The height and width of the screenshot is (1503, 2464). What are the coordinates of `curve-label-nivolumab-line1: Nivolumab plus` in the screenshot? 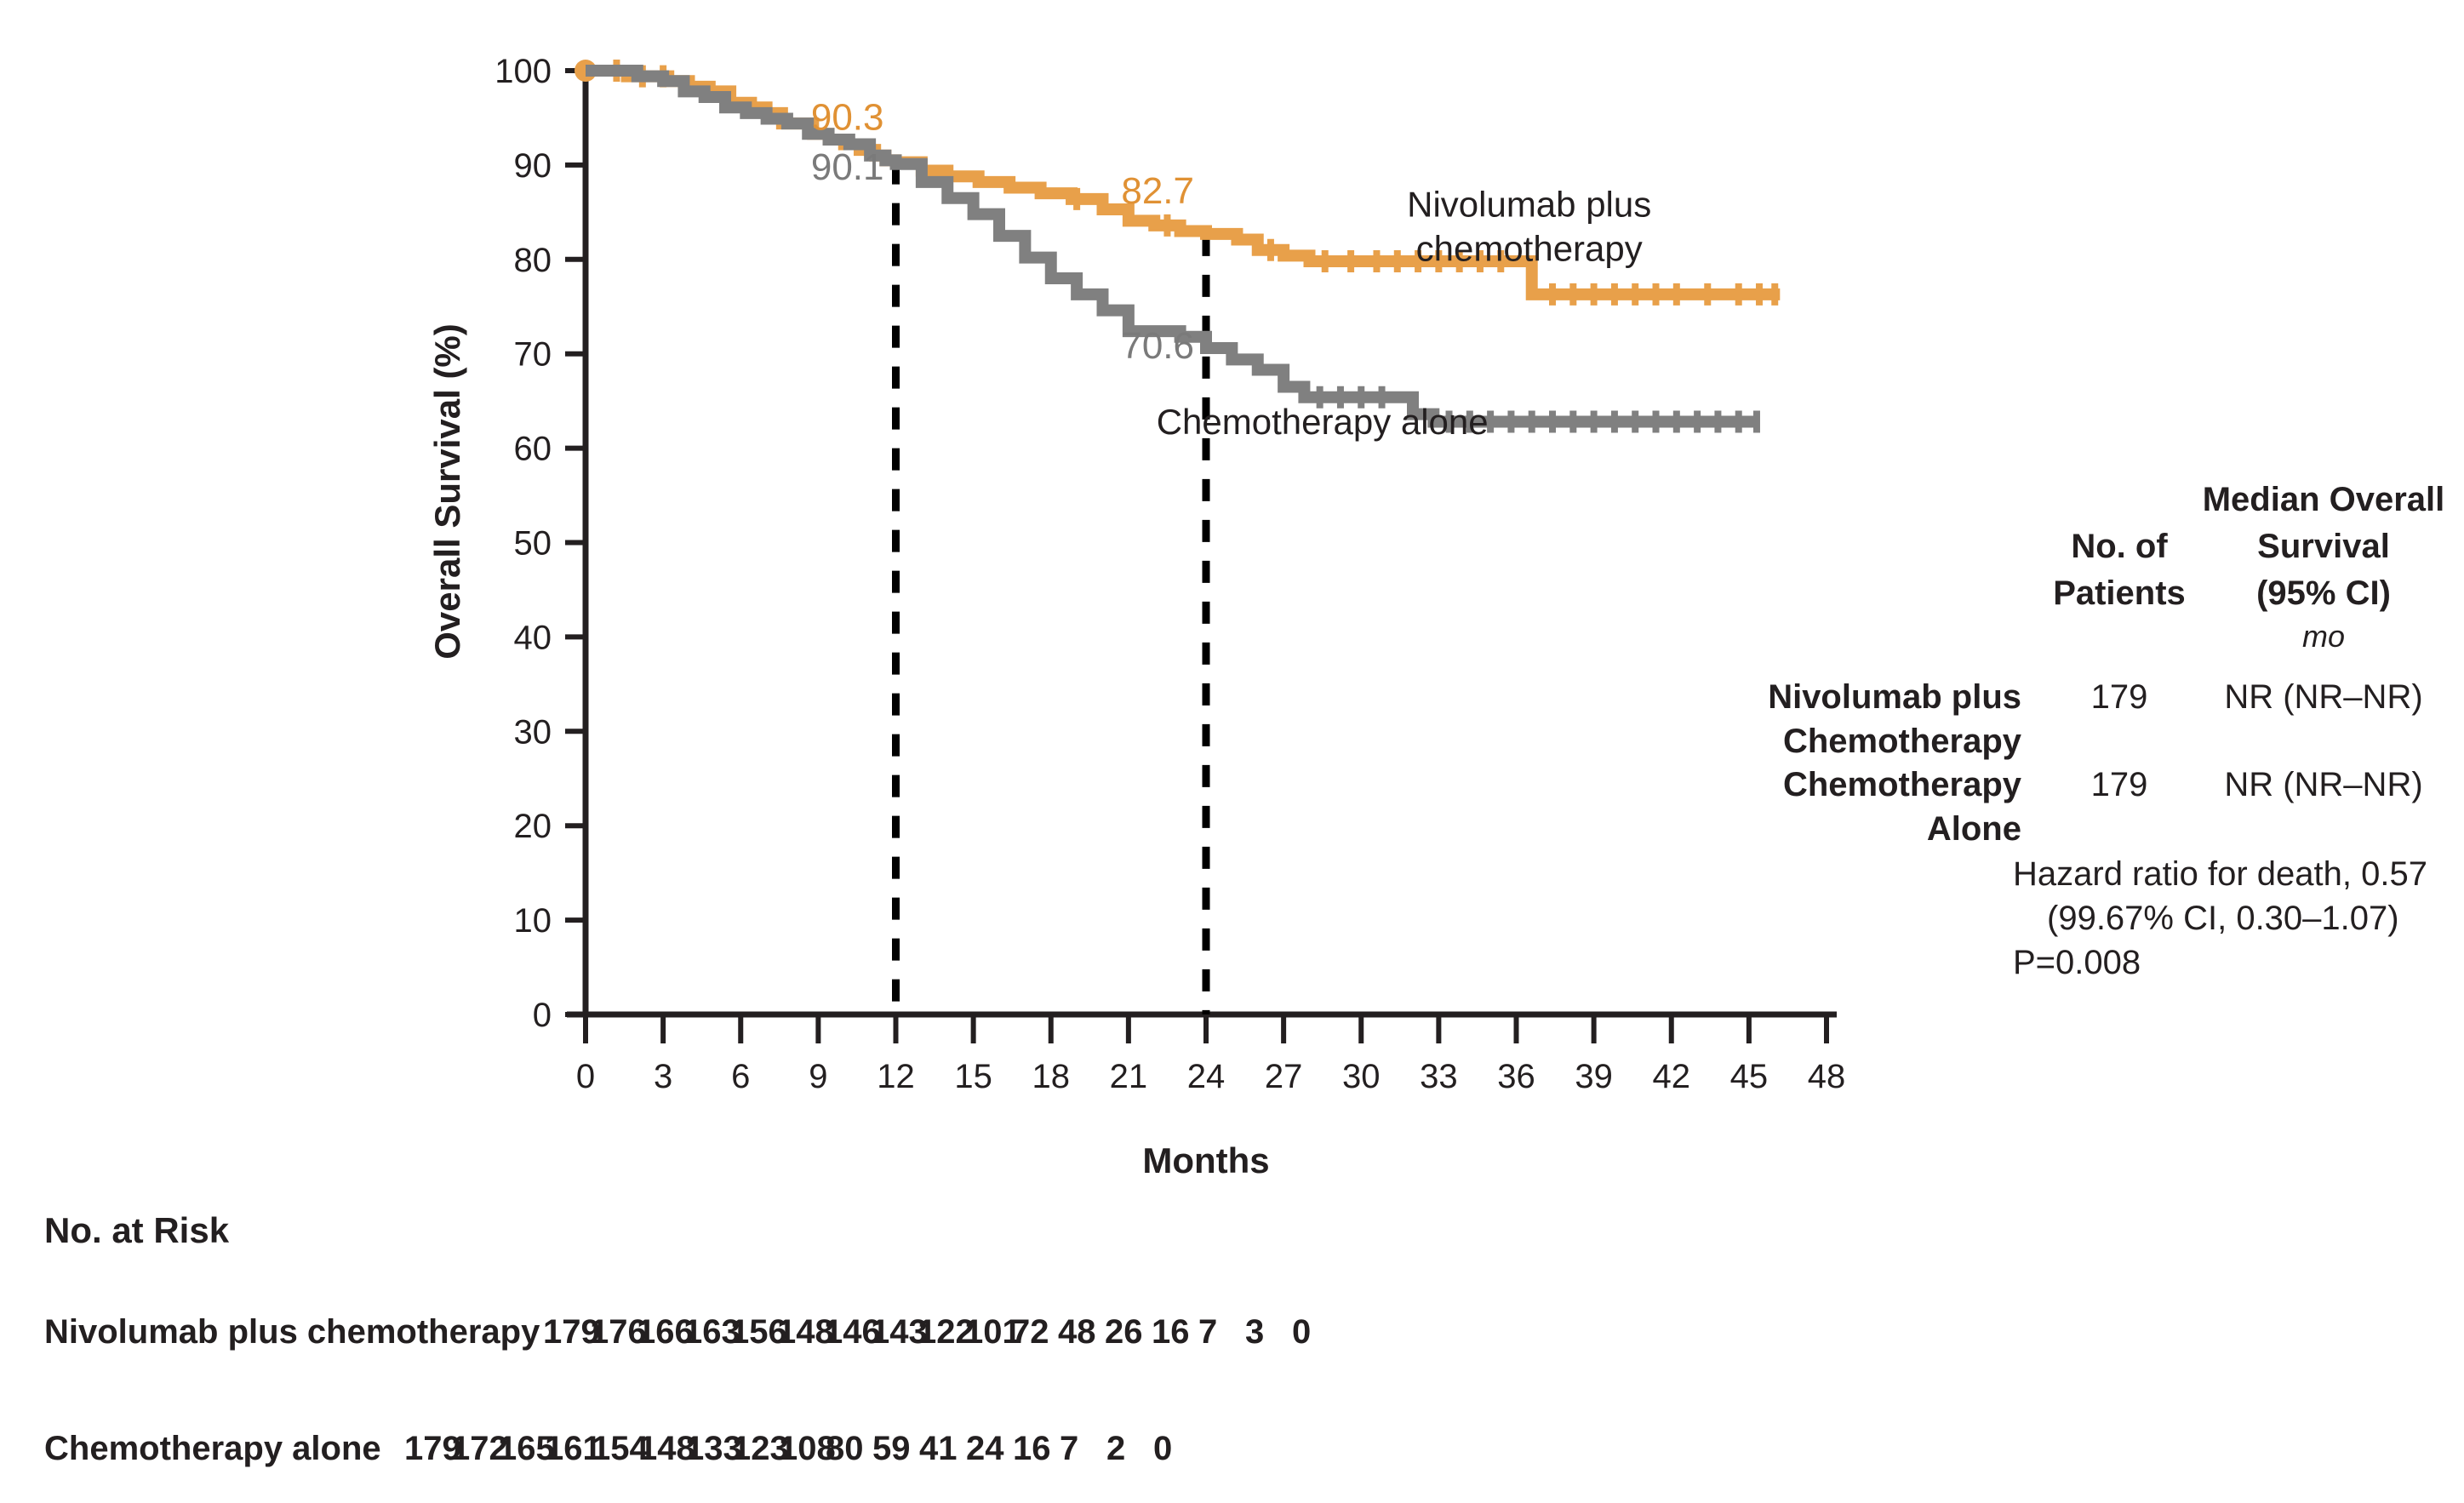 It's located at (1529, 204).